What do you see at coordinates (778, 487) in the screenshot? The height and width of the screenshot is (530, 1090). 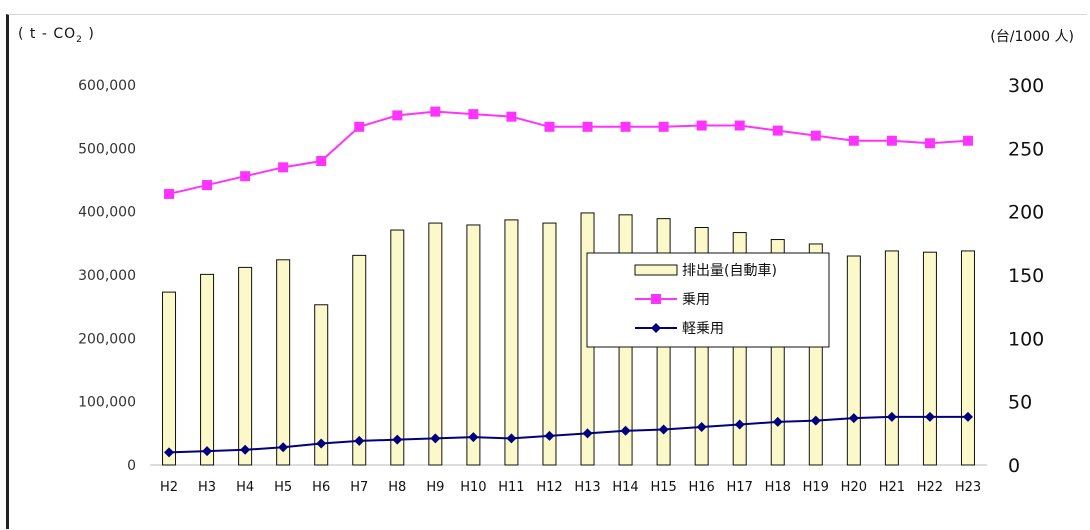 I see `x-axis-tick-label: H18` at bounding box center [778, 487].